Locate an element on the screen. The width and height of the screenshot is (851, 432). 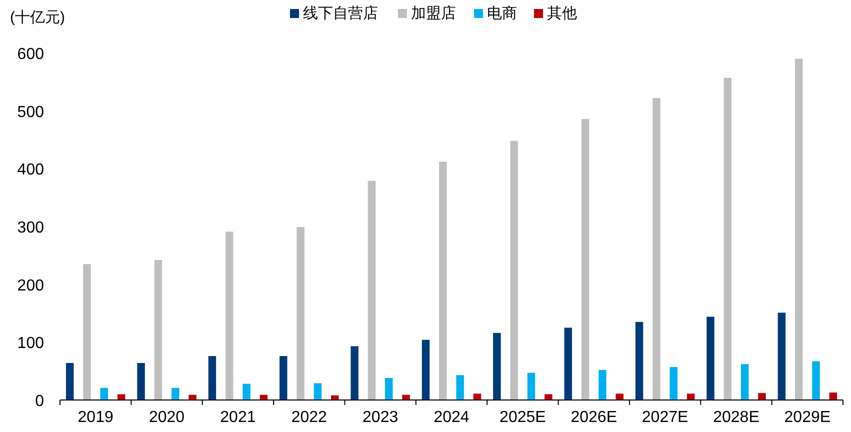
x-tick-label: 2024 is located at coordinates (452, 417).